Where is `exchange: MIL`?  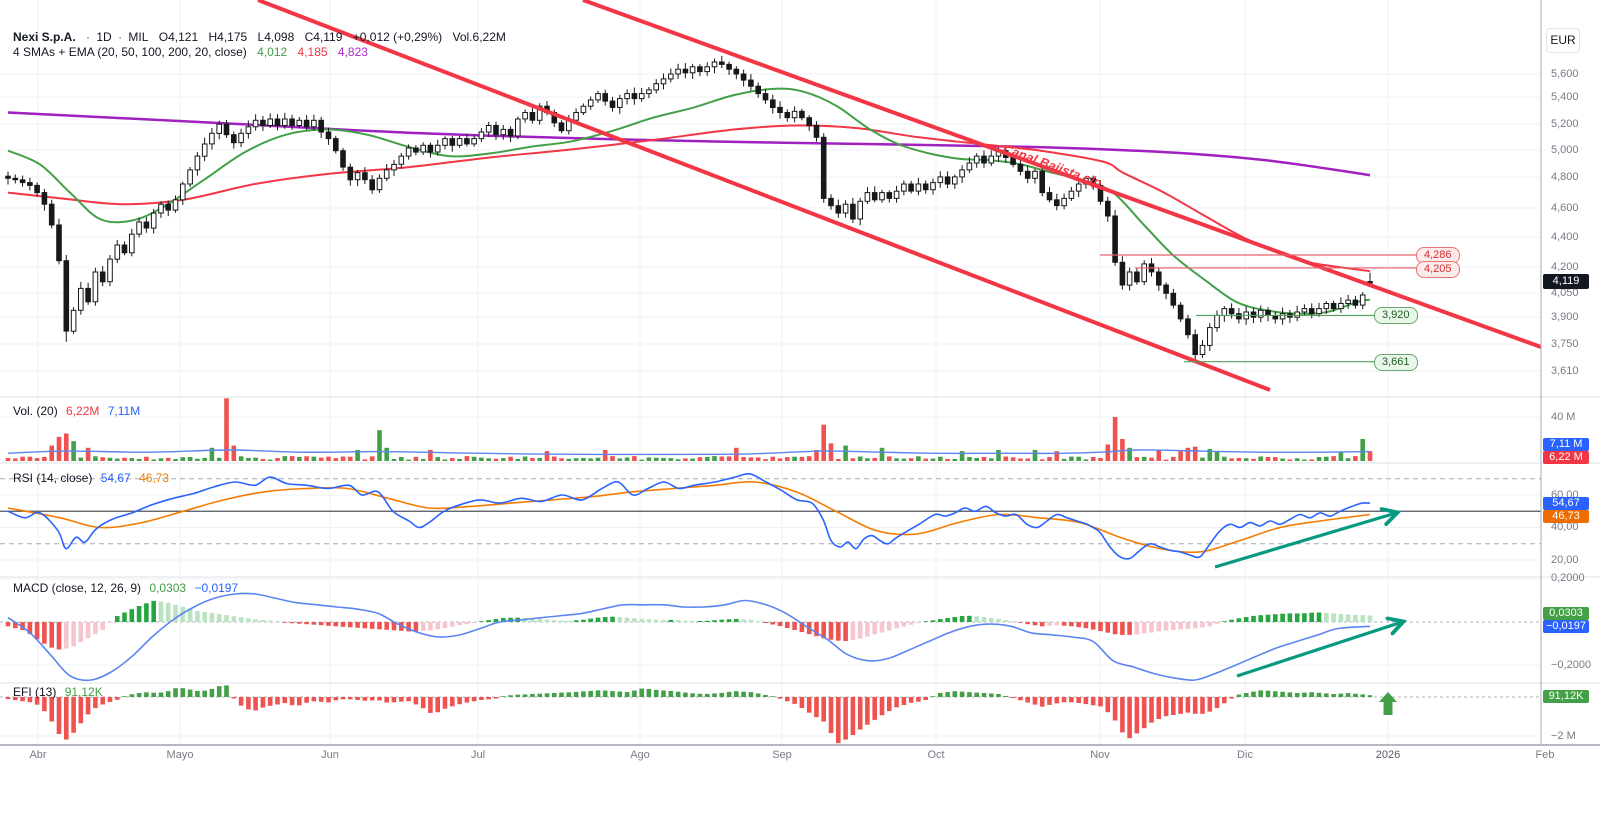
exchange: MIL is located at coordinates (138, 37).